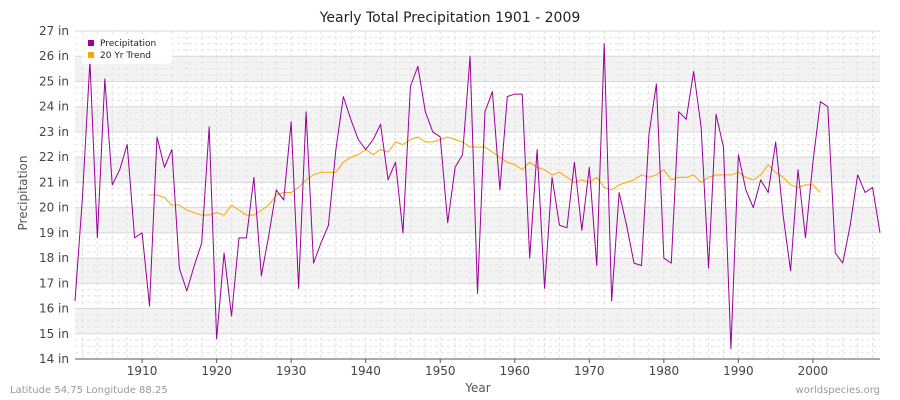  I want to click on y-tick-label: 27 in, so click(54, 31).